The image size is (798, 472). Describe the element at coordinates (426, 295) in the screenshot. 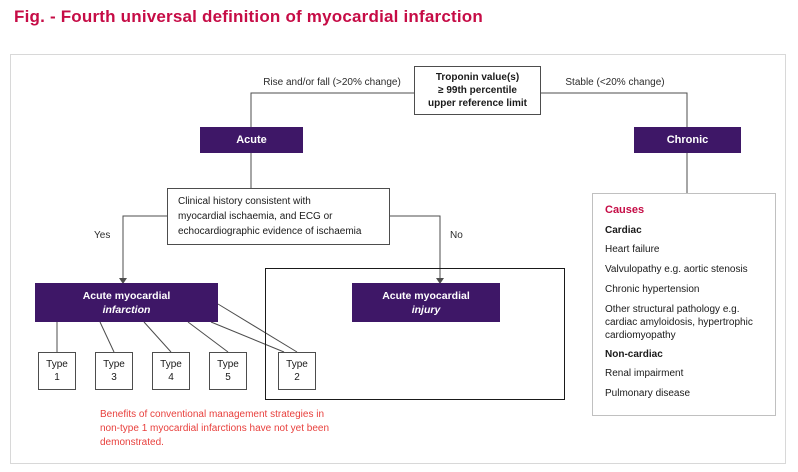

I see `acute-injury-line1: Acute myocardial` at that location.